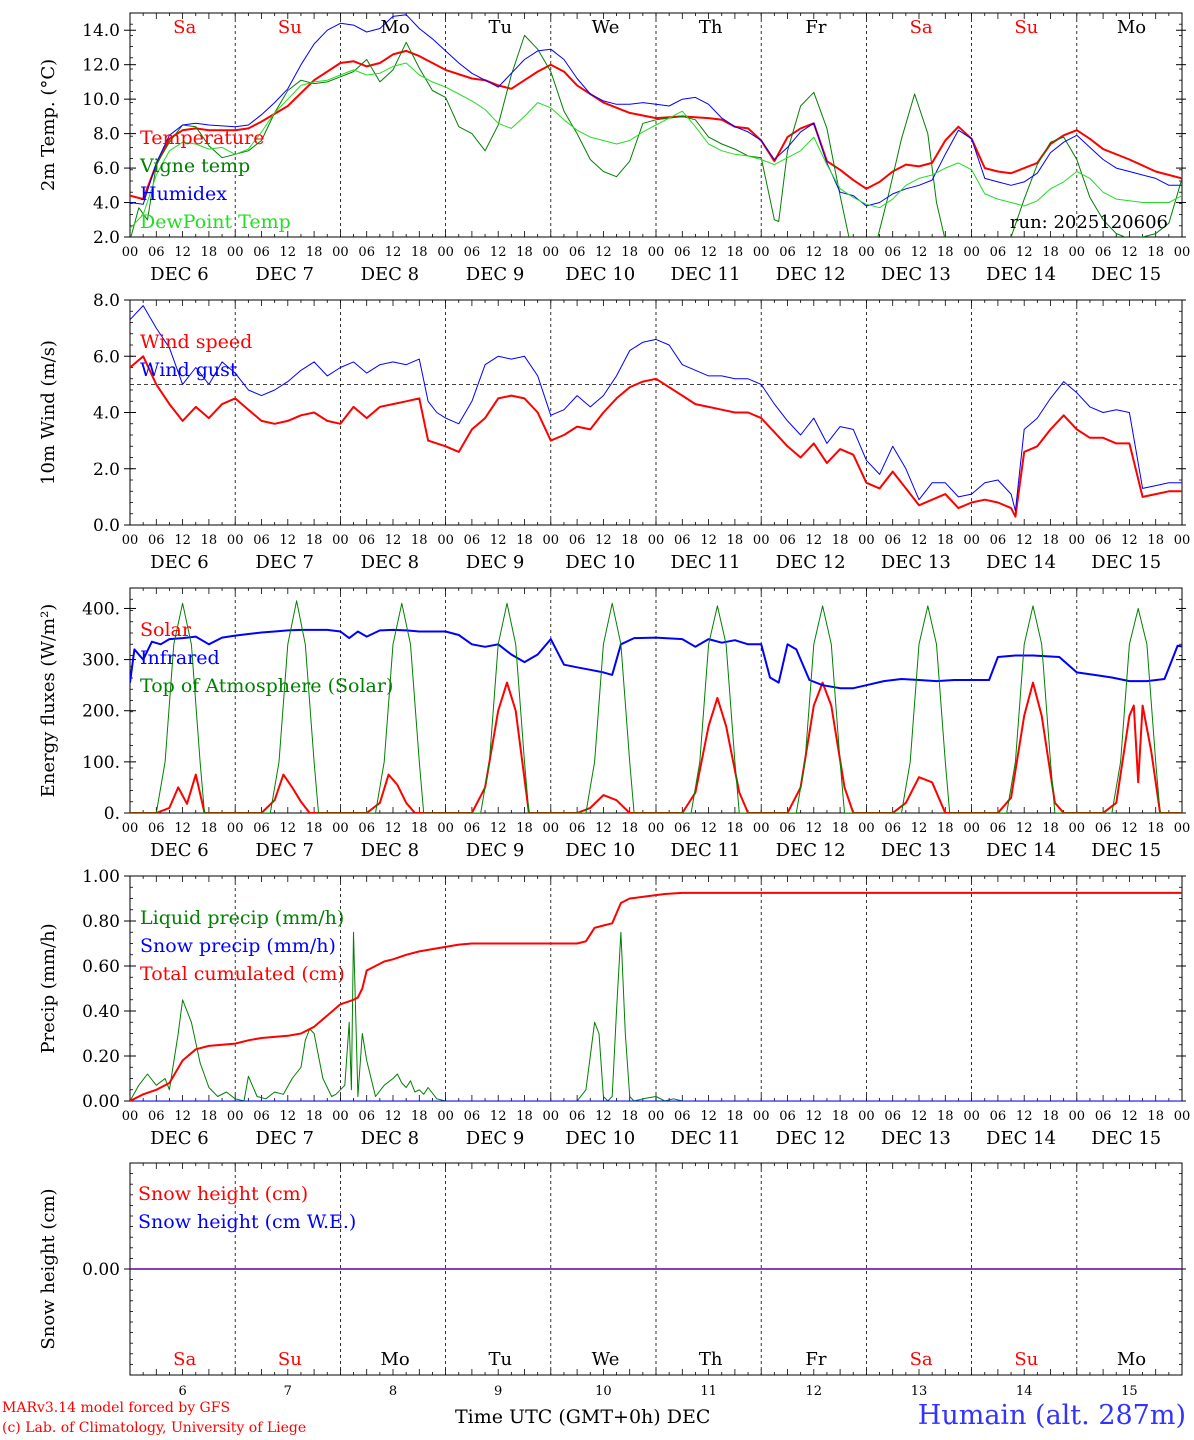 This screenshot has height=1440, width=1194. What do you see at coordinates (814, 1391) in the screenshot?
I see `day-number-label: 12` at bounding box center [814, 1391].